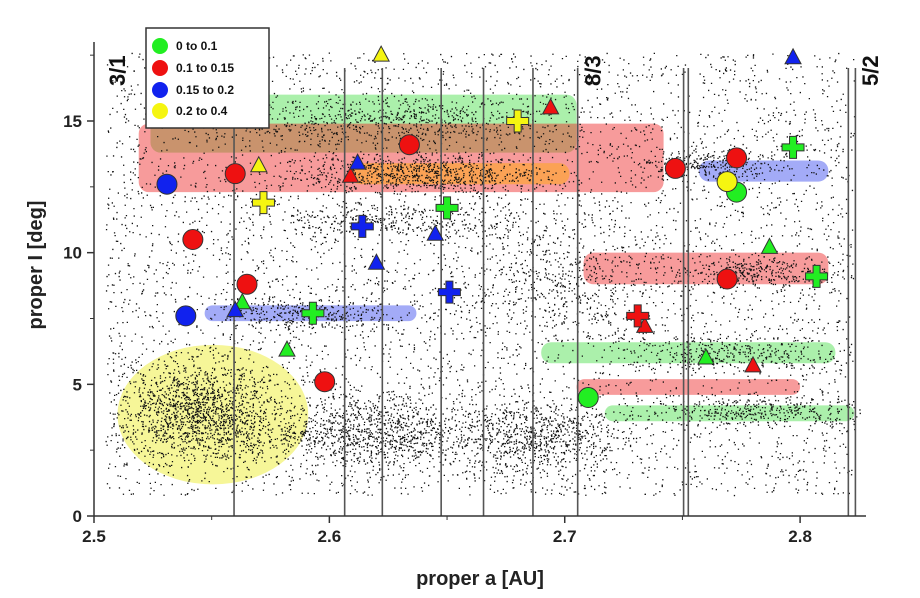  What do you see at coordinates (77, 384) in the screenshot?
I see `y-tick-label-1: 5` at bounding box center [77, 384].